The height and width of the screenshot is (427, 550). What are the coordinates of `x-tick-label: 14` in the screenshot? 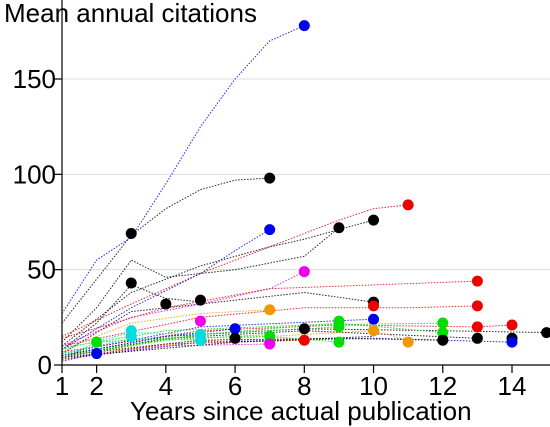 It's located at (512, 386).